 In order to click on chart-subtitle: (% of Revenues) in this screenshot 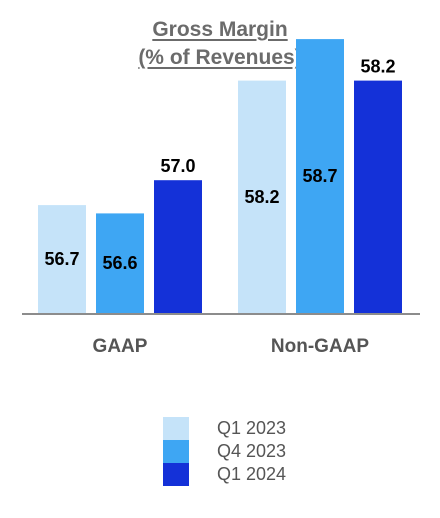, I will do `click(220, 57)`.